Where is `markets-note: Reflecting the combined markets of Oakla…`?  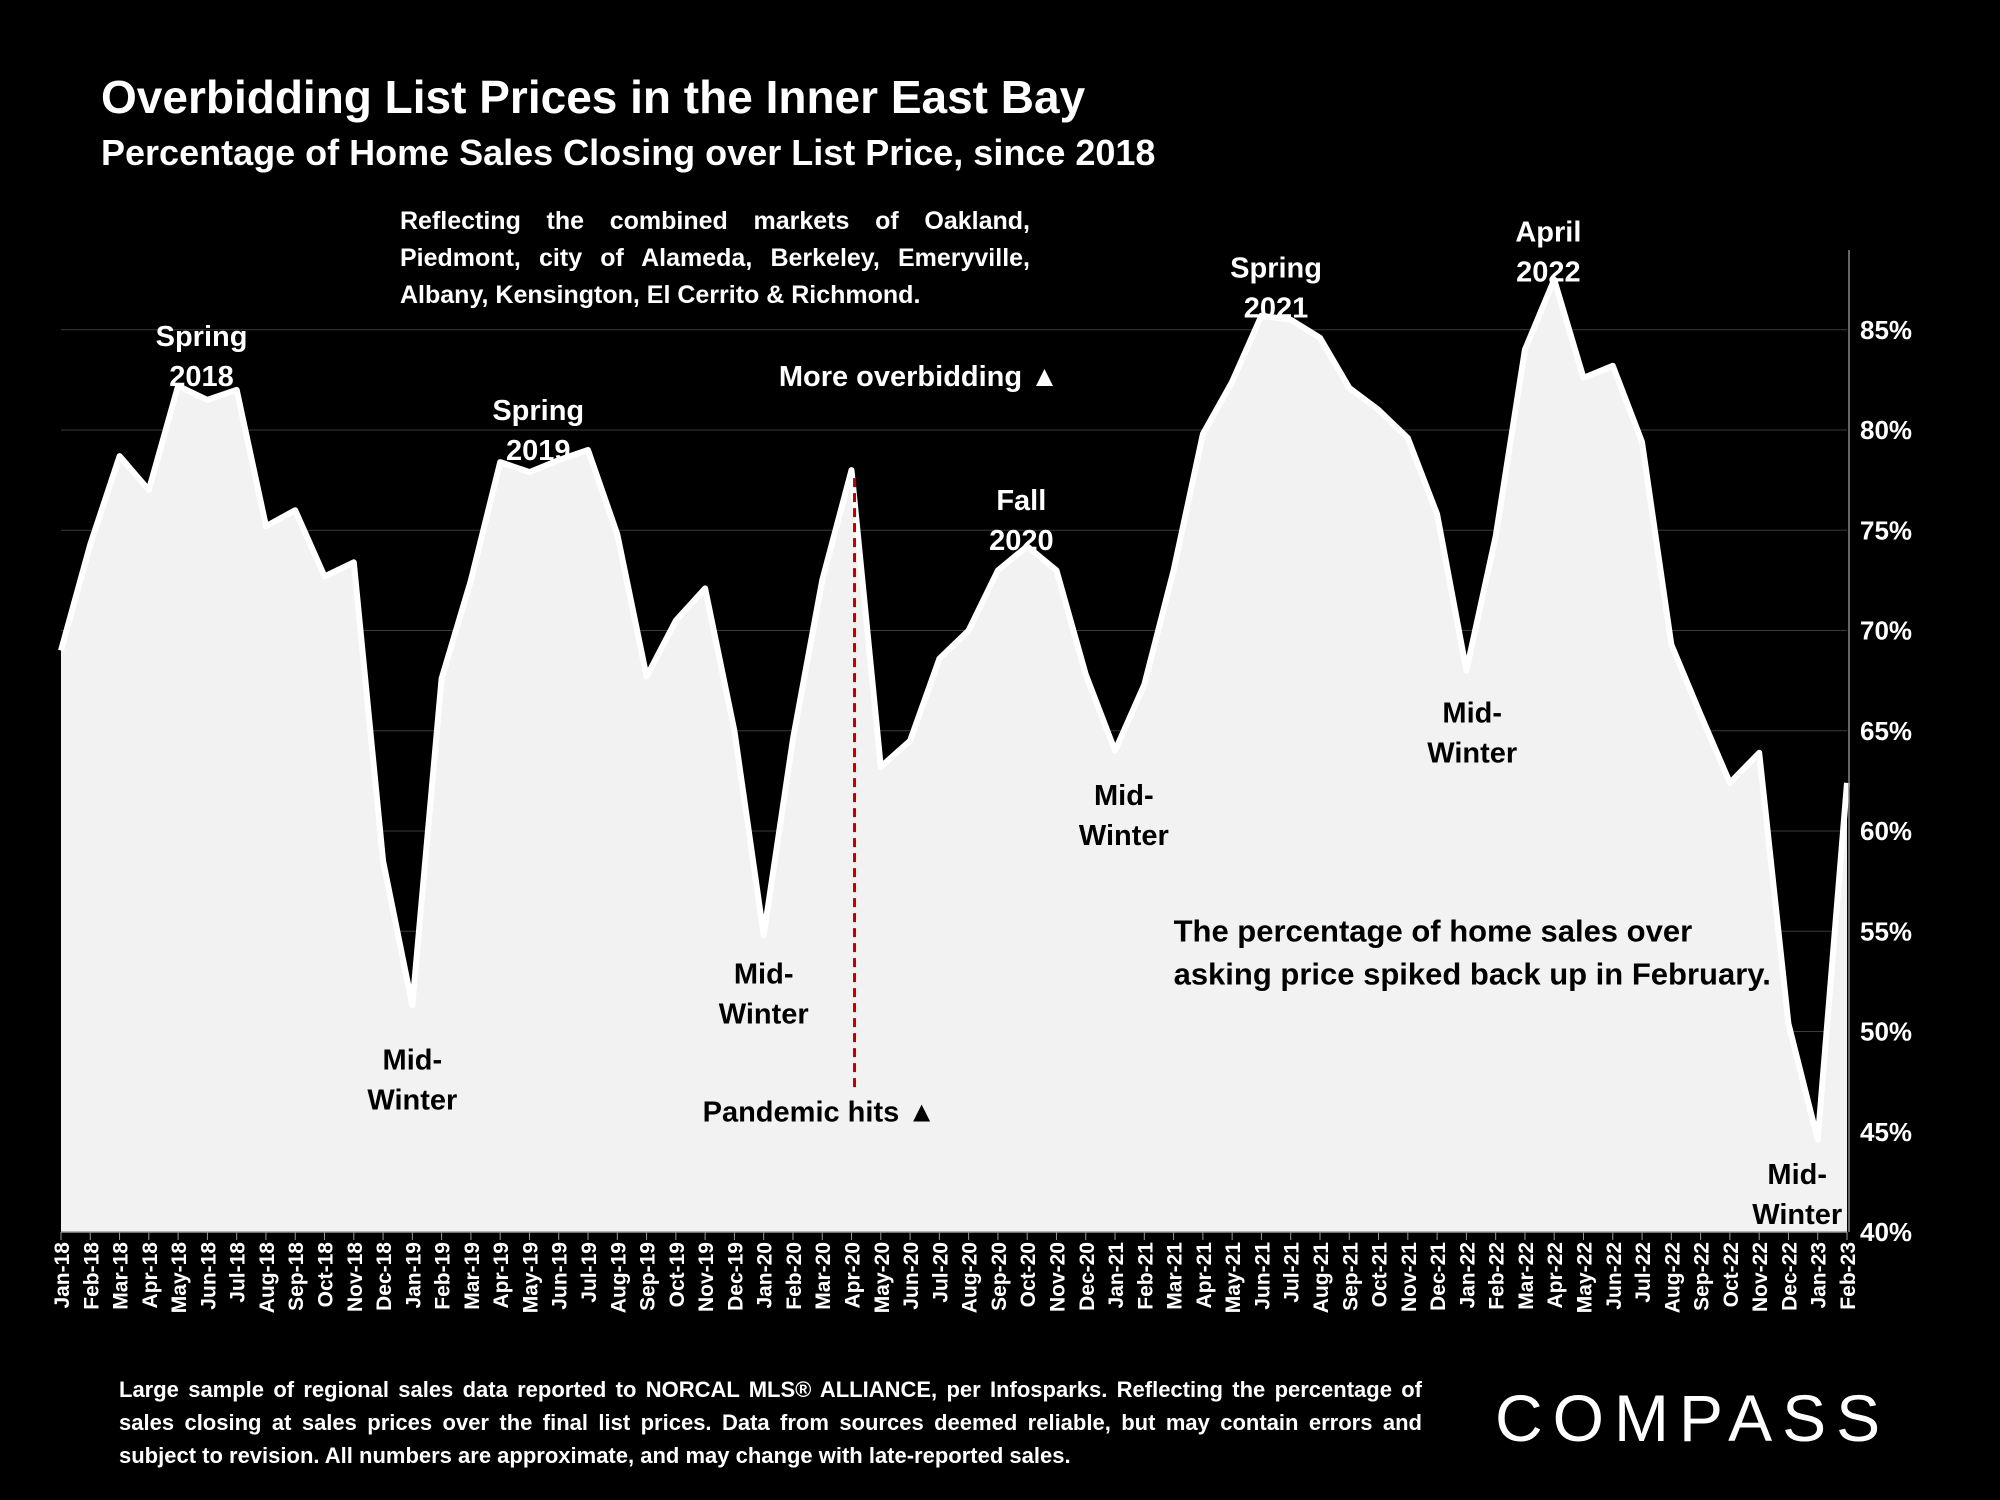 markets-note: Reflecting the combined markets of Oakla… is located at coordinates (715, 258).